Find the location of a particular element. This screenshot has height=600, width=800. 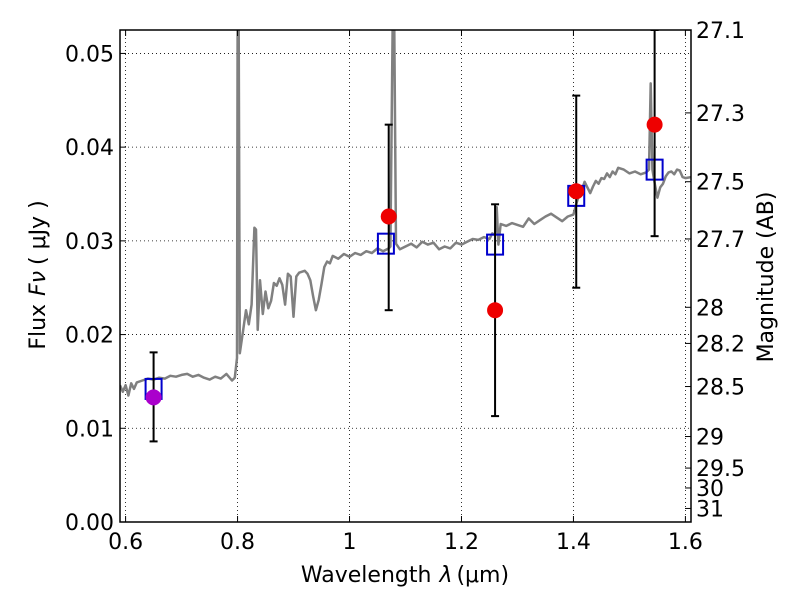

x-tick-label: 1.6 is located at coordinates (685, 542).